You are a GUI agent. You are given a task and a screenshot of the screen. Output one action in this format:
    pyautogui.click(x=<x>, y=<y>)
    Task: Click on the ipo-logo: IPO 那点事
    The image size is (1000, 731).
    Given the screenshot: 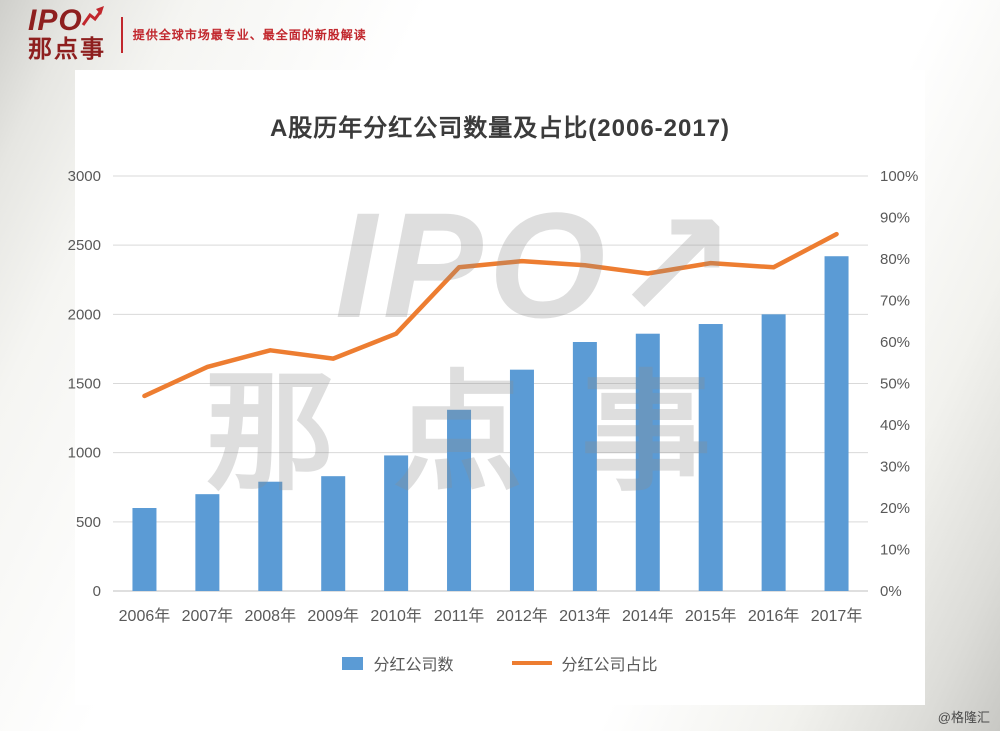 What is the action you would take?
    pyautogui.click(x=67, y=35)
    